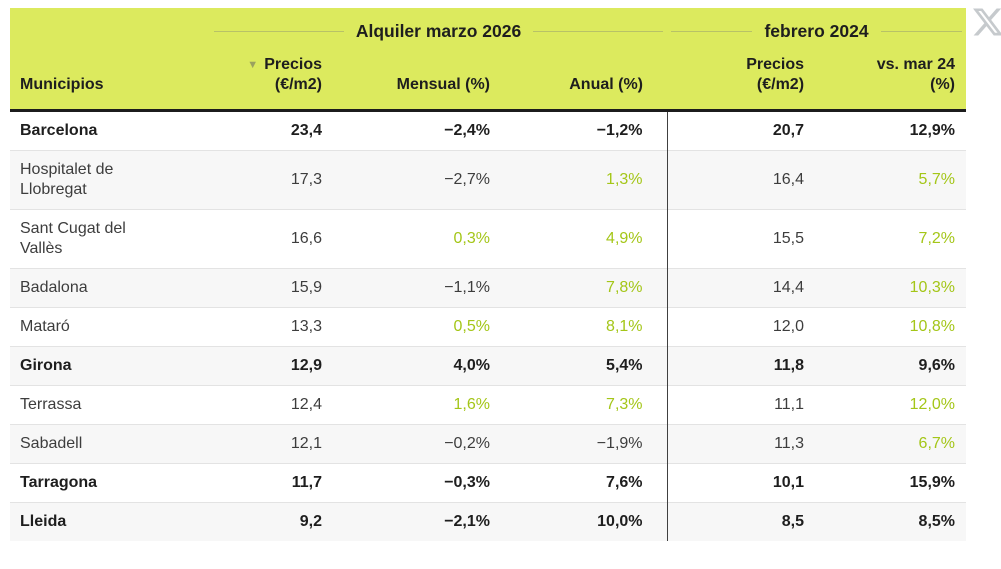 The width and height of the screenshot is (1001, 569). What do you see at coordinates (943, 84) in the screenshot?
I see `col-sublabel: (%)` at bounding box center [943, 84].